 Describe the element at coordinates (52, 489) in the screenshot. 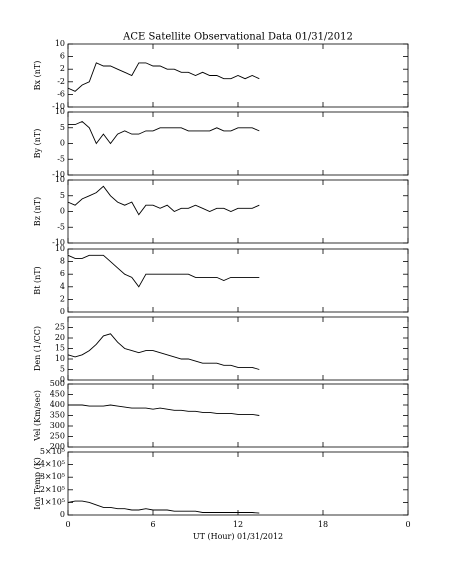

I see `y-tick-label: 2×10⁵` at that location.